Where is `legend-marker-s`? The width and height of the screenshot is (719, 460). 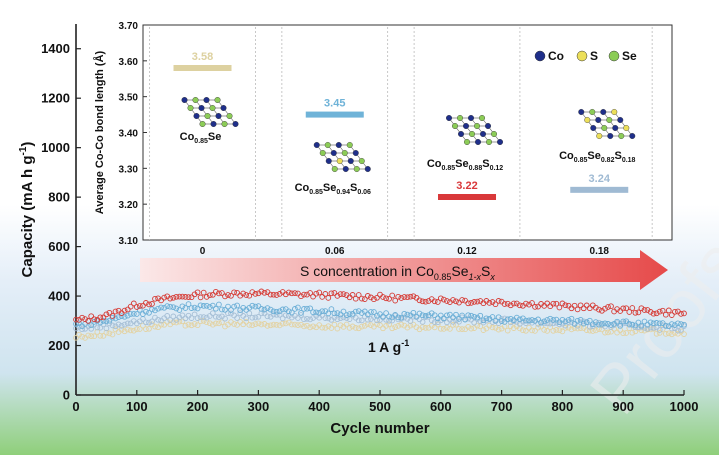
legend-marker-s is located at coordinates (582, 56).